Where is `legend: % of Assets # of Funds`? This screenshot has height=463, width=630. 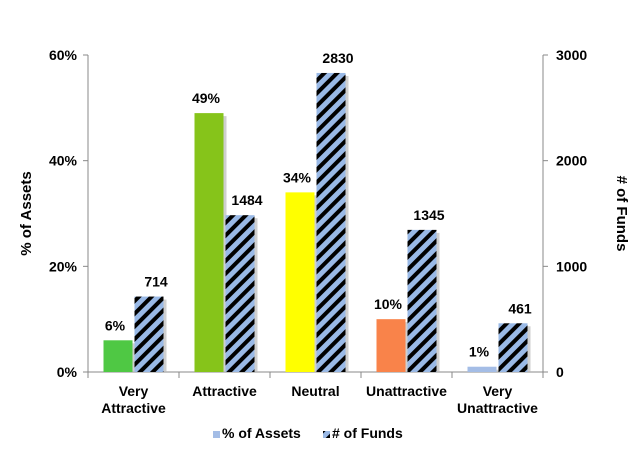
legend: % of Assets # of Funds is located at coordinates (308, 433).